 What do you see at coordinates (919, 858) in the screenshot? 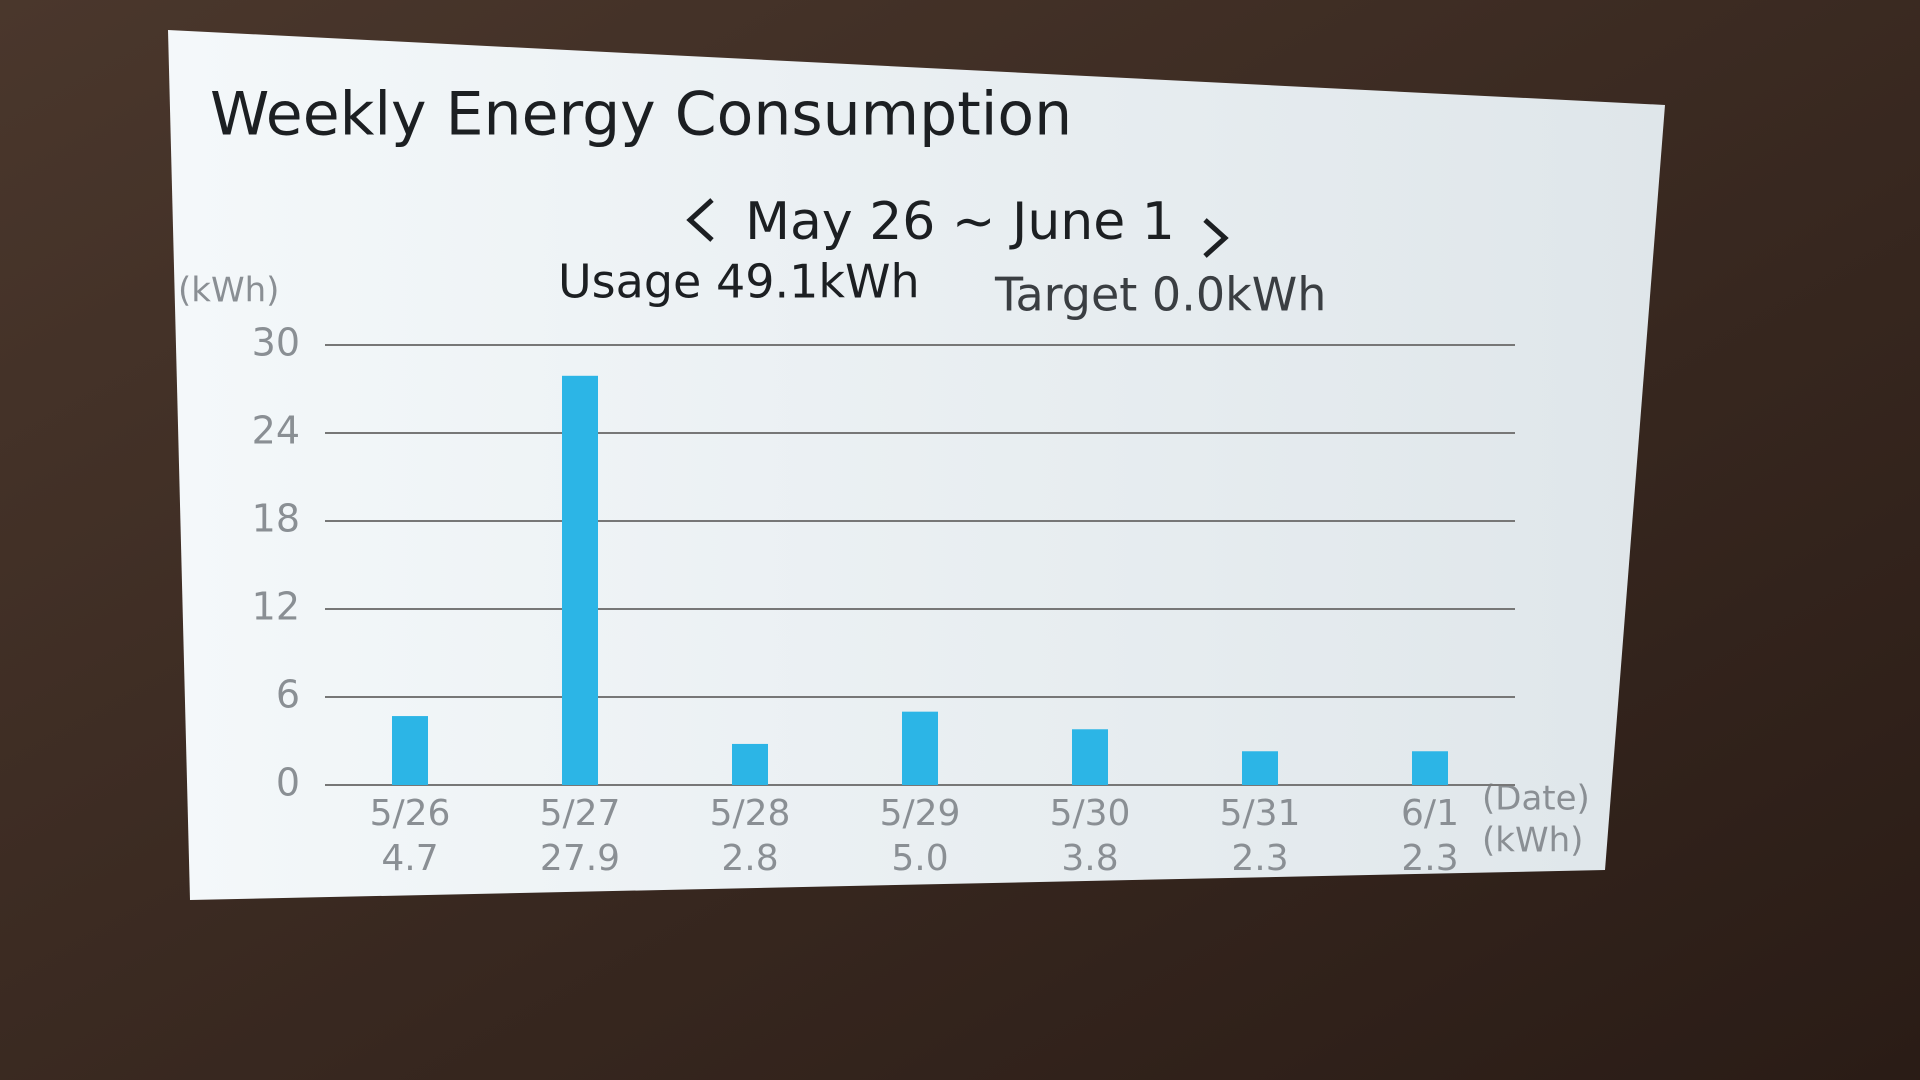
I see `value-label: 5.0` at bounding box center [919, 858].